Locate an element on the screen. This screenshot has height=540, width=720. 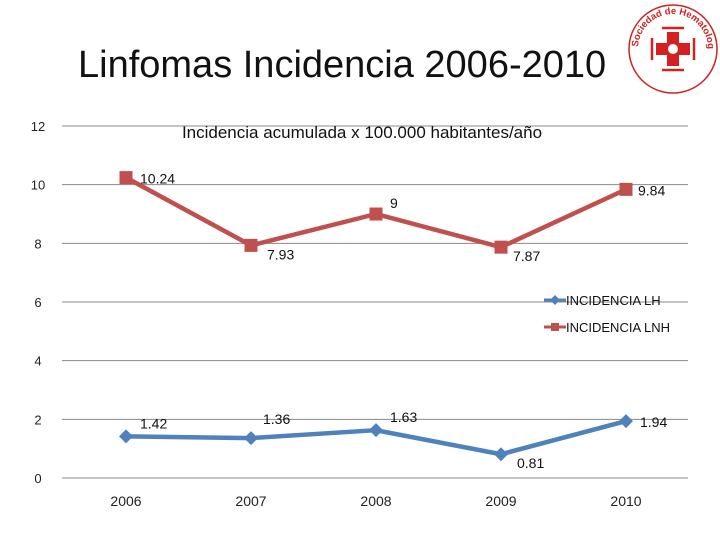
series-lnh is located at coordinates (376, 212).